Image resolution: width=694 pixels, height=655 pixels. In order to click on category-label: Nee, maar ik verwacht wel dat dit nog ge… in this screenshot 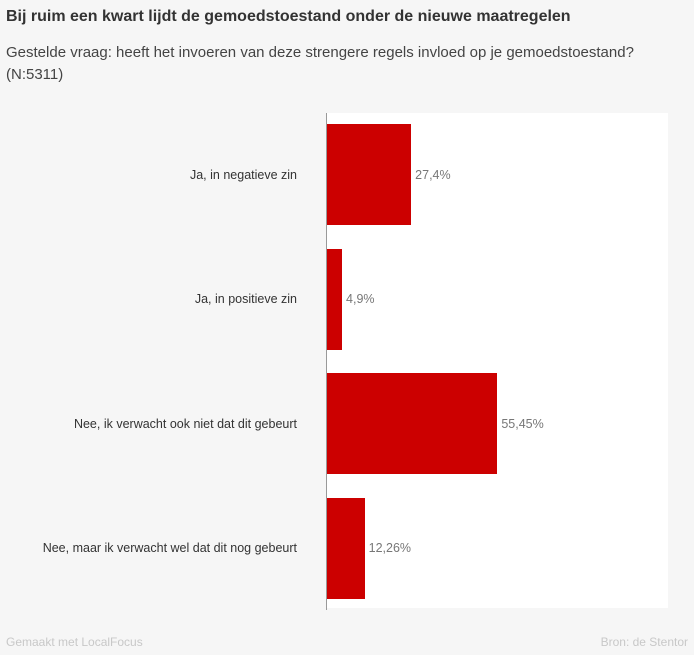, I will do `click(169, 548)`.